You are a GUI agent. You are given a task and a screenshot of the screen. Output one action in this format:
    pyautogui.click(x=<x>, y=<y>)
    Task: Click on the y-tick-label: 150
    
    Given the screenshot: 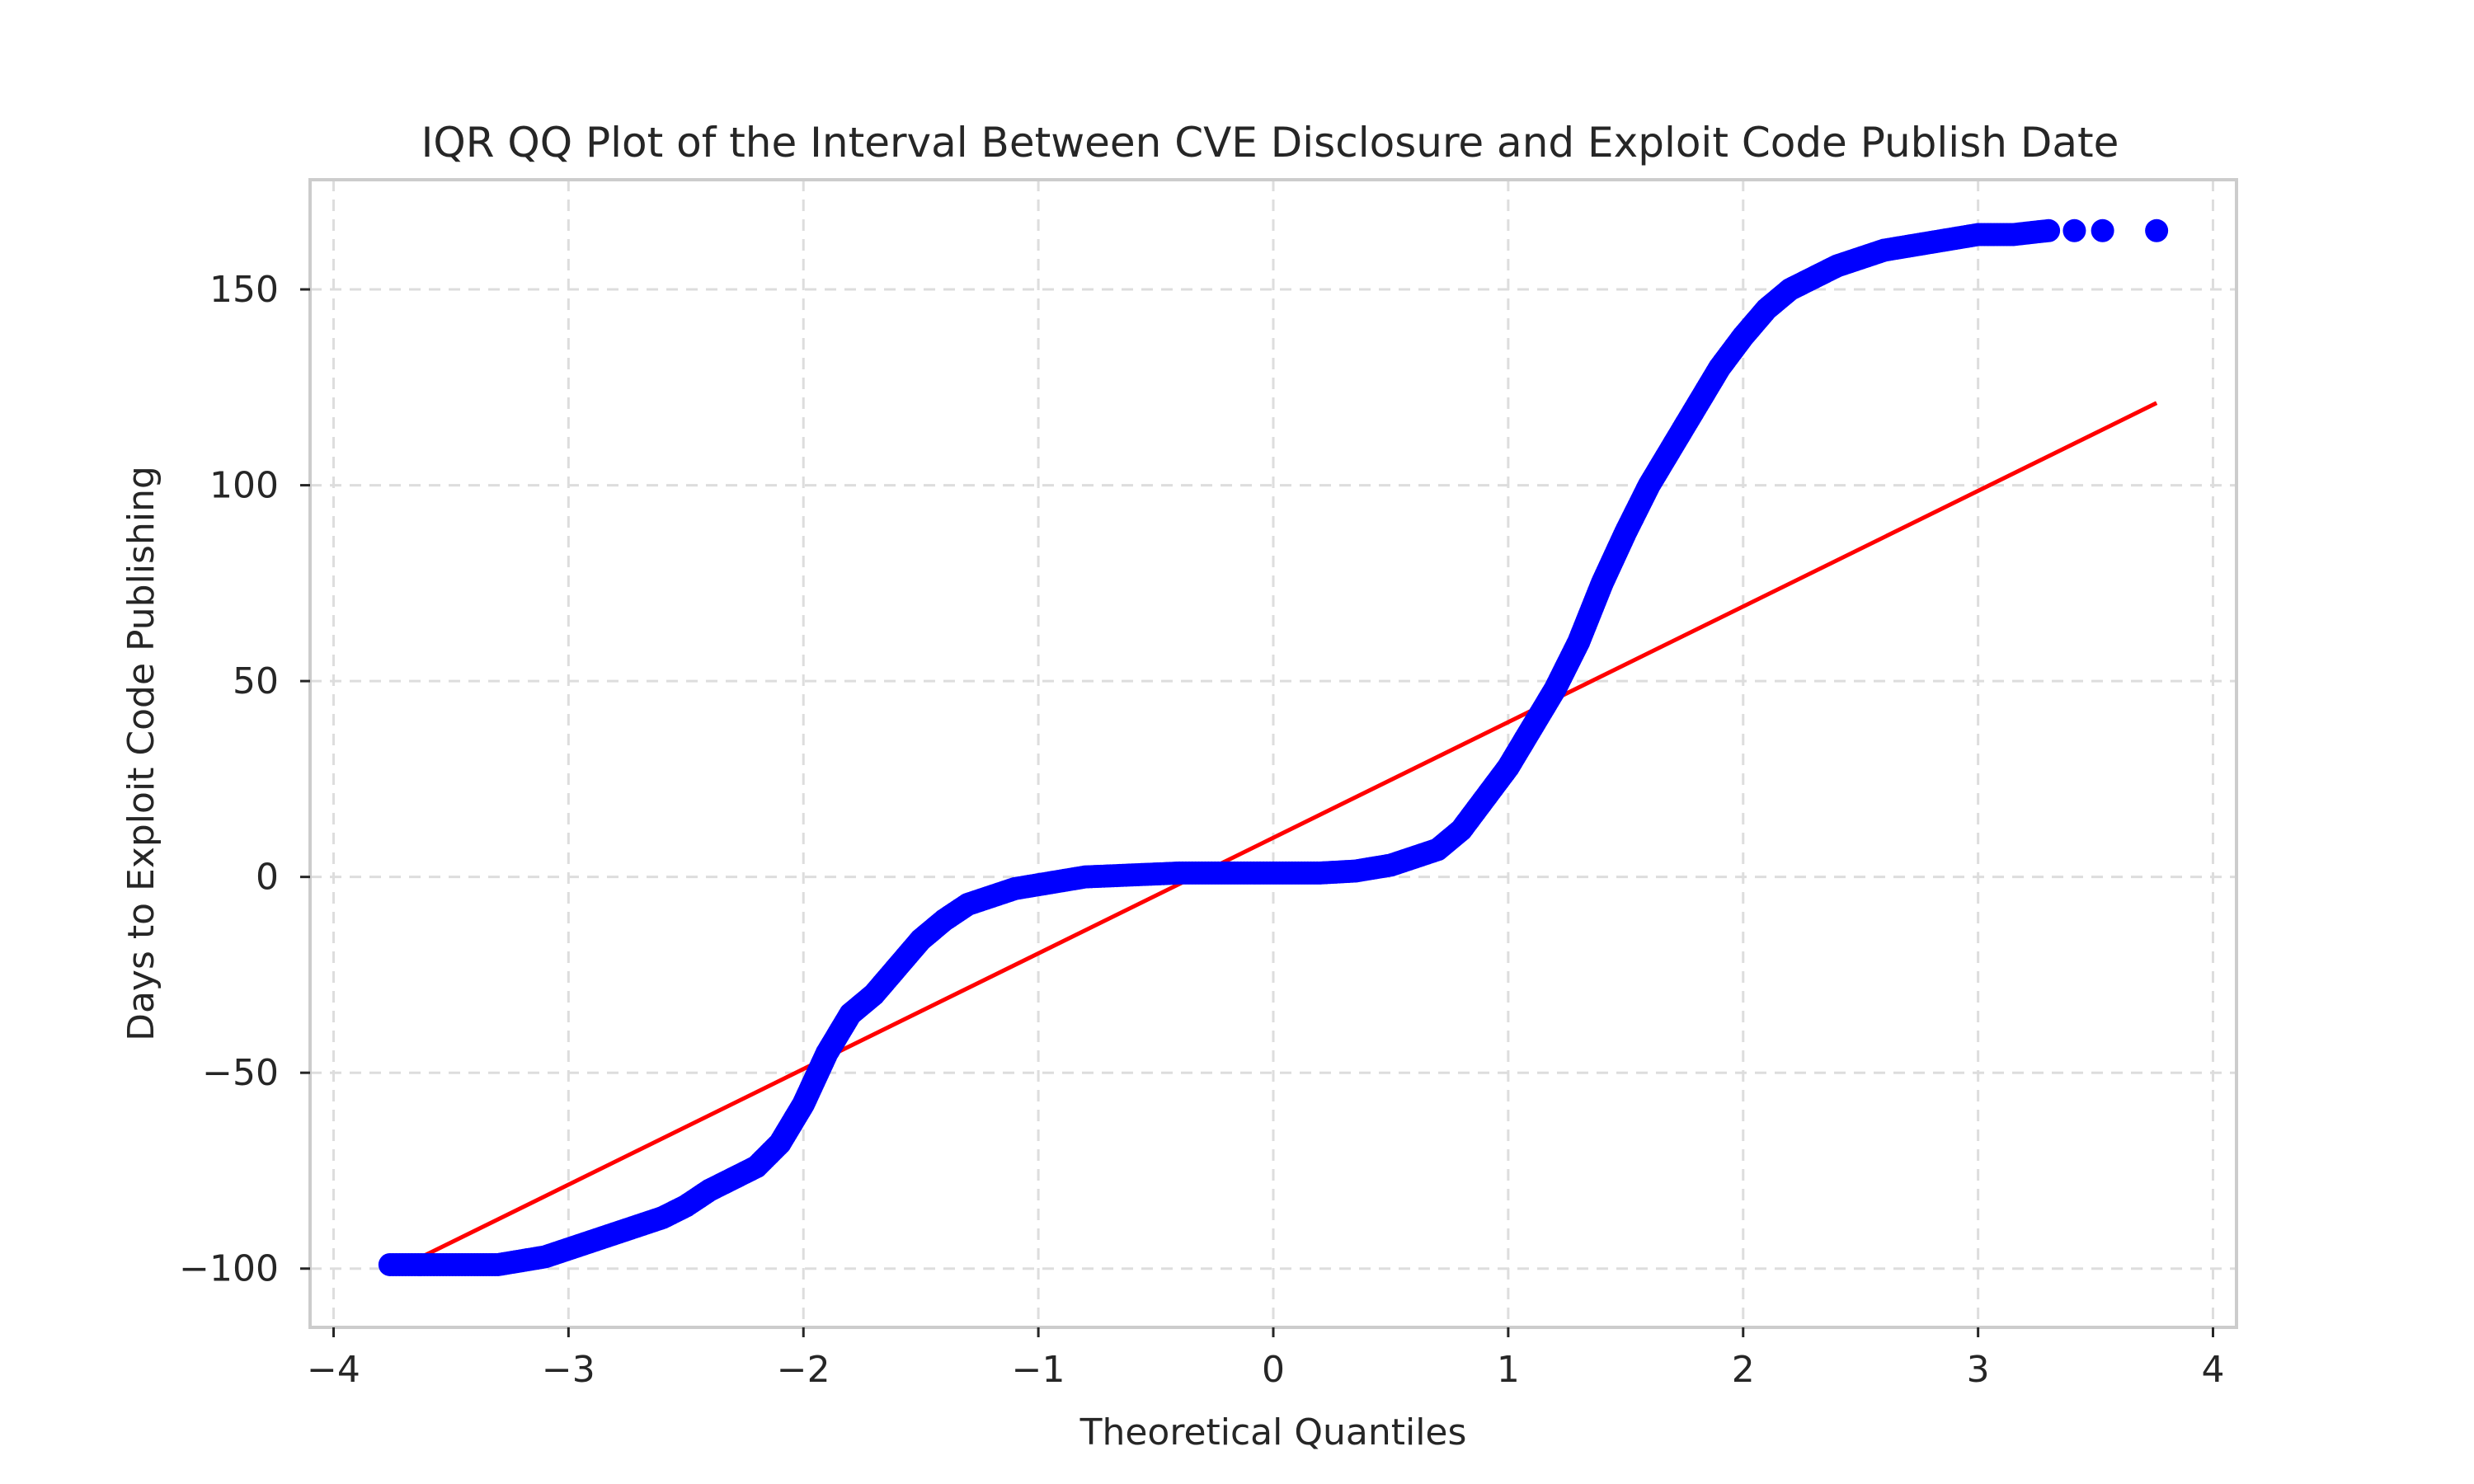 What is the action you would take?
    pyautogui.click(x=244, y=290)
    